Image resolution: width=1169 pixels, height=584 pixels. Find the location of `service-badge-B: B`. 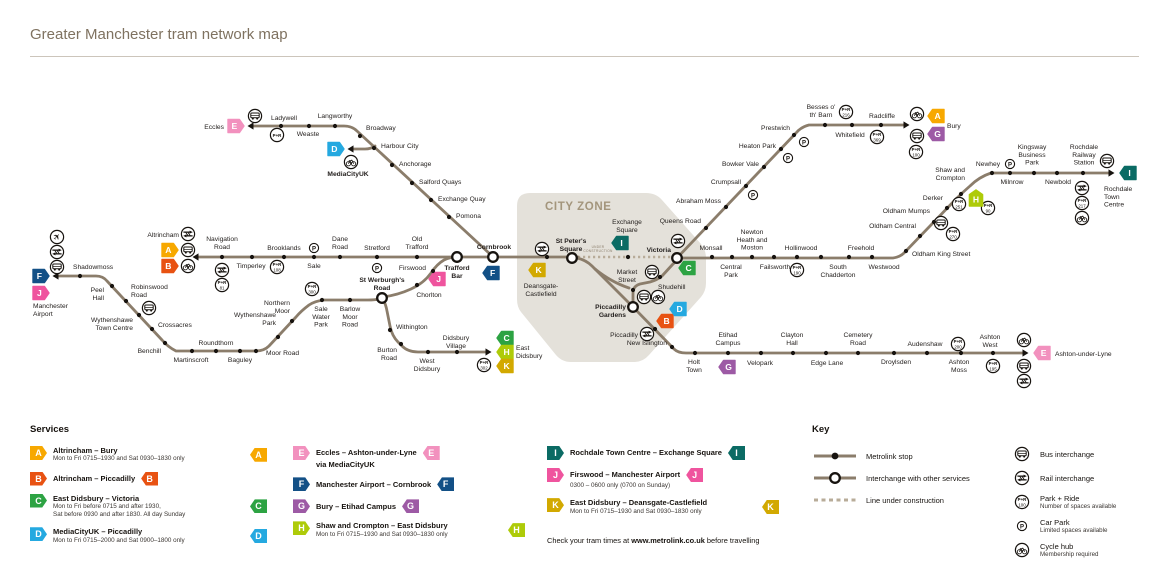

service-badge-B: B is located at coordinates (150, 478).